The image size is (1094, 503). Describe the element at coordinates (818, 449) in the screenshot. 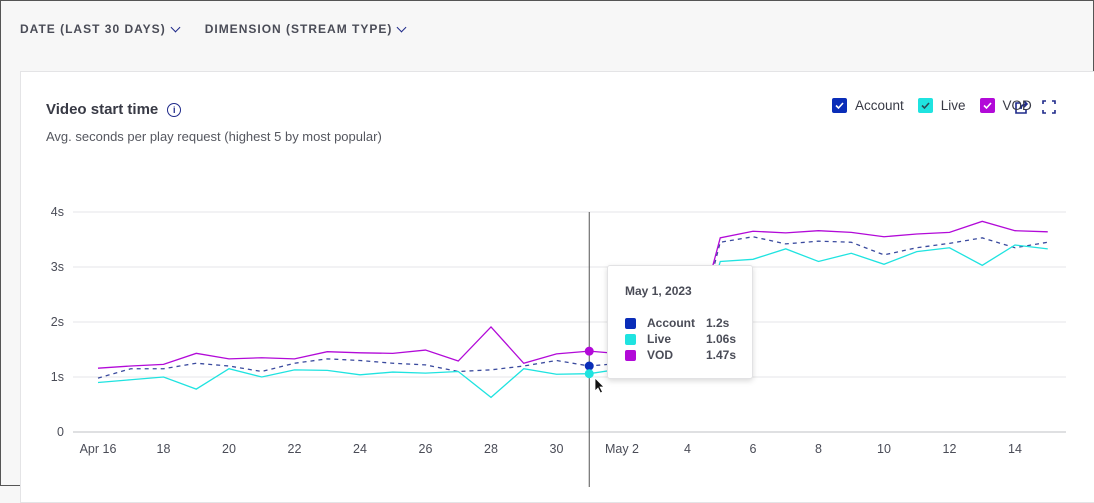

I see `x-tick-label: 8` at that location.